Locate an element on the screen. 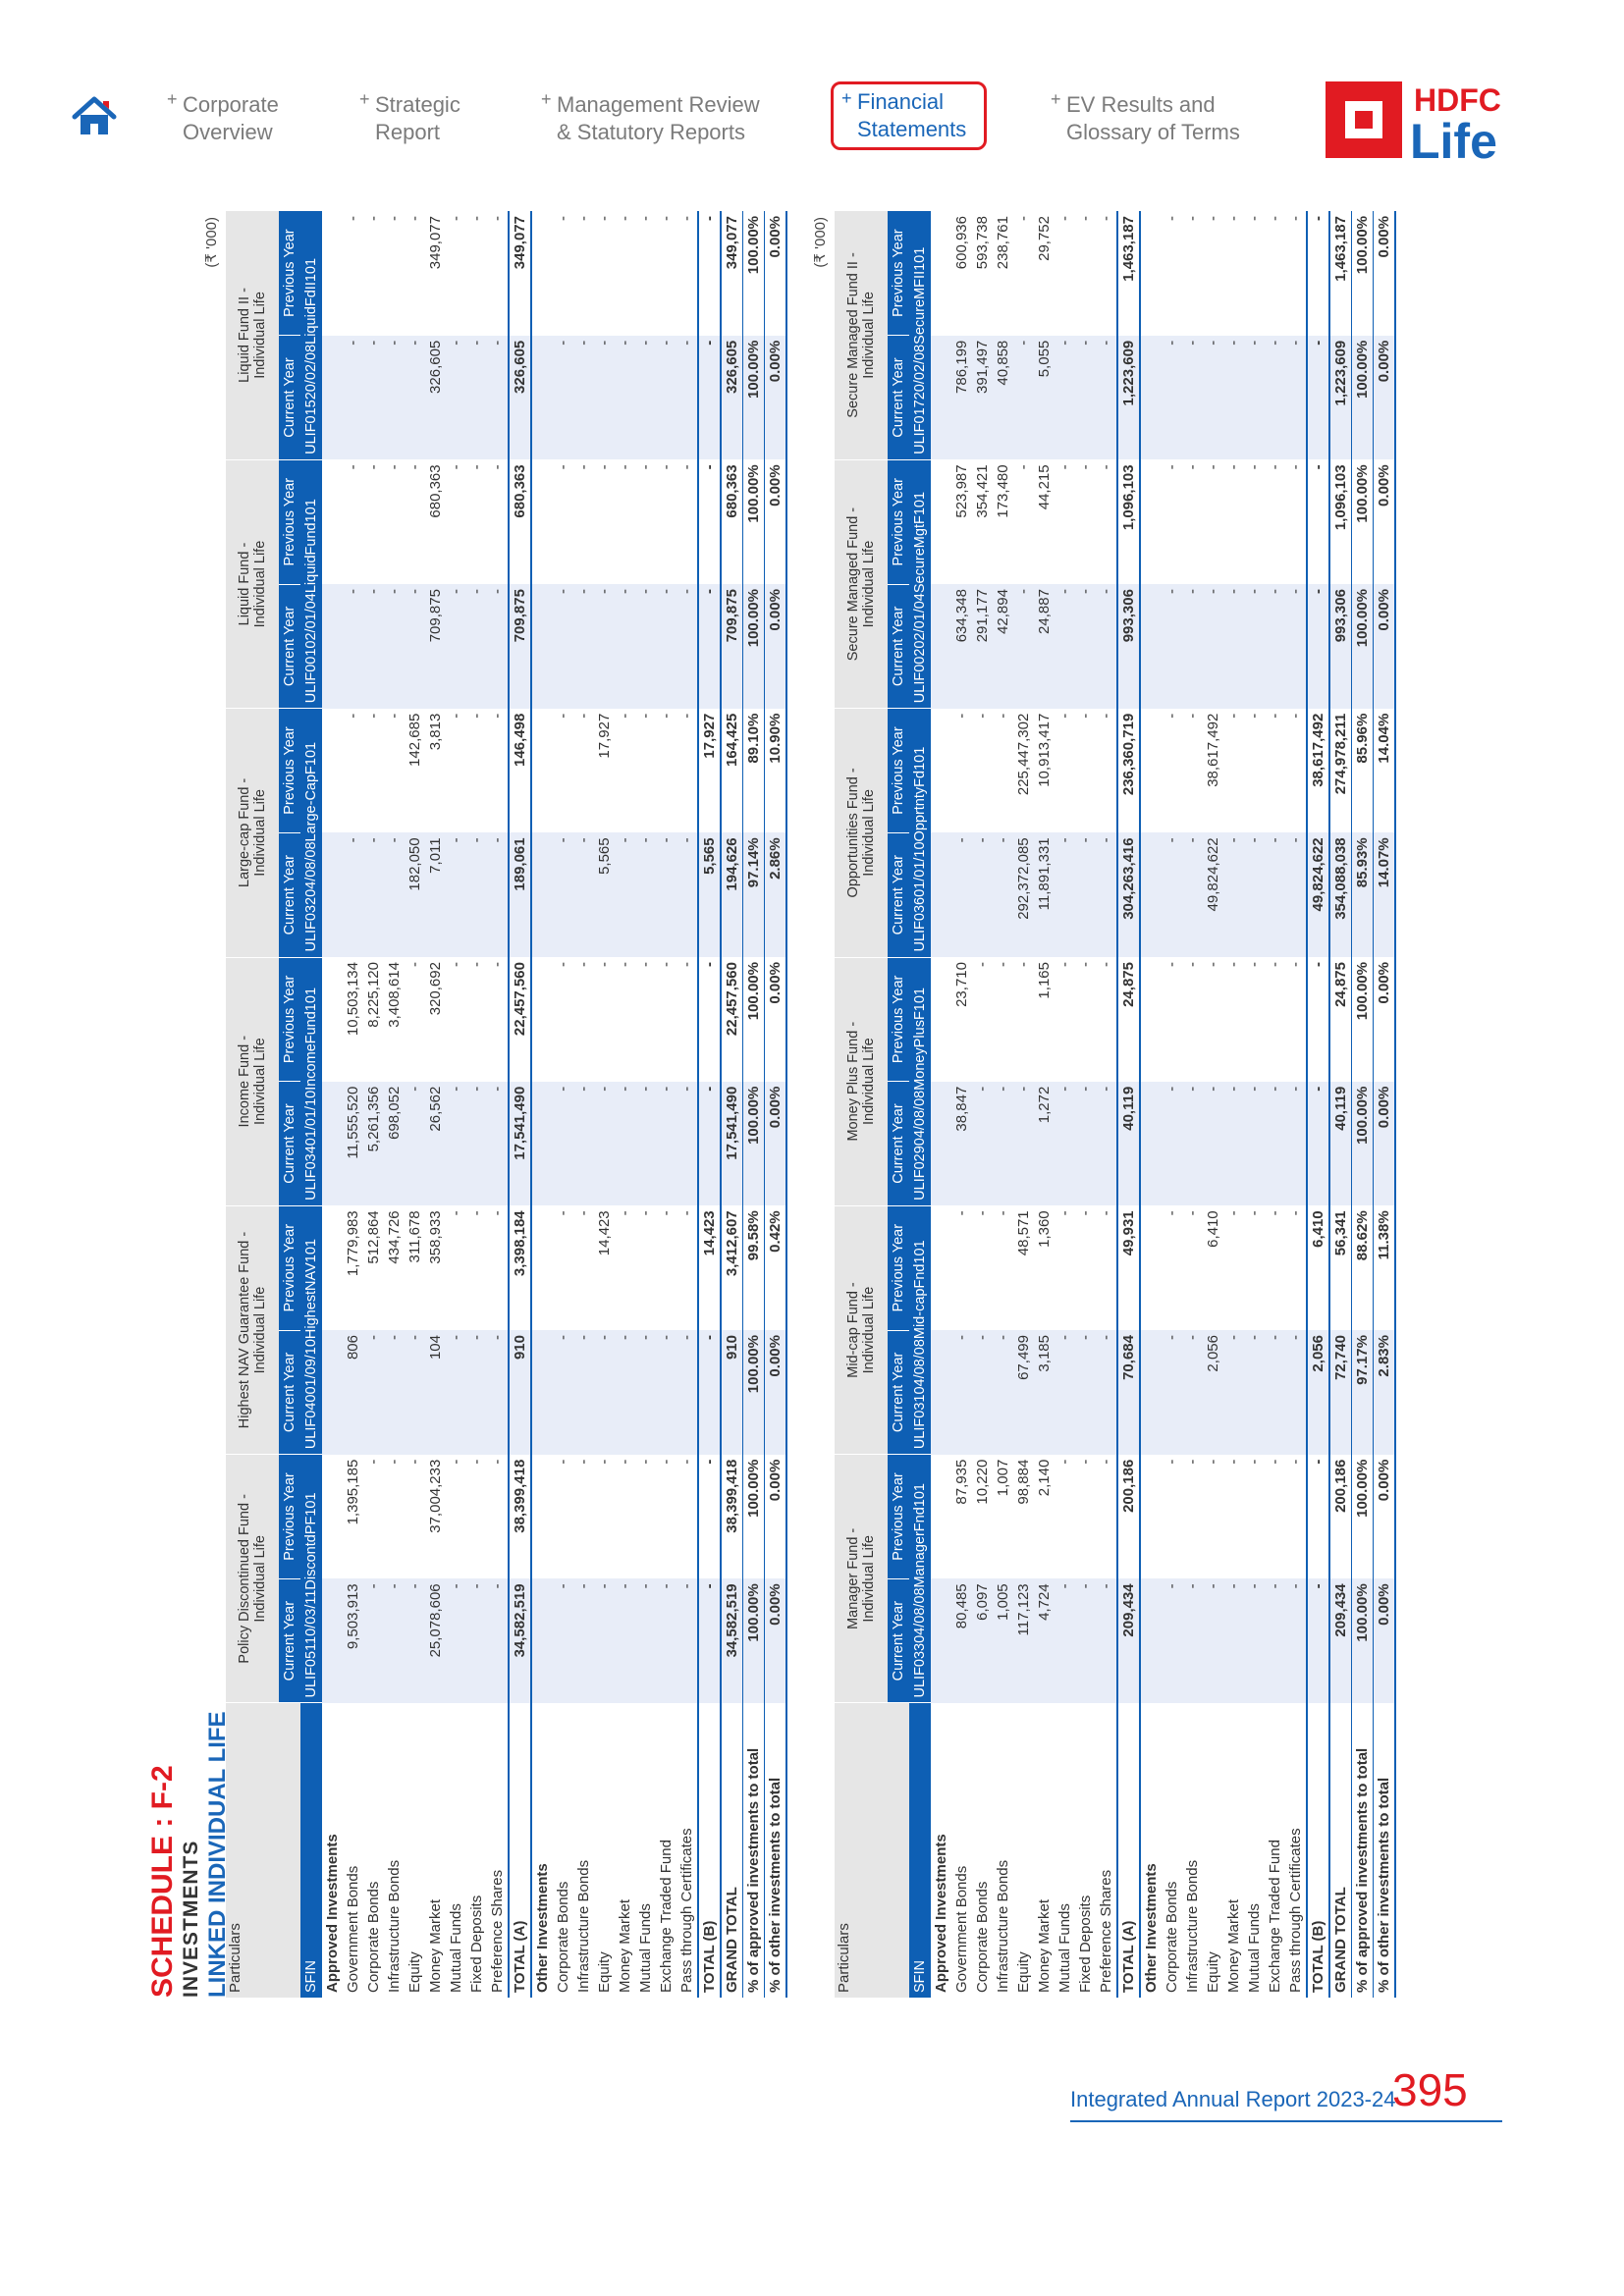 Image resolution: width=1624 pixels, height=2296 pixels. table-row: Pass through Certificates - - - - - - - - - - - - is located at coordinates (687, 1104).